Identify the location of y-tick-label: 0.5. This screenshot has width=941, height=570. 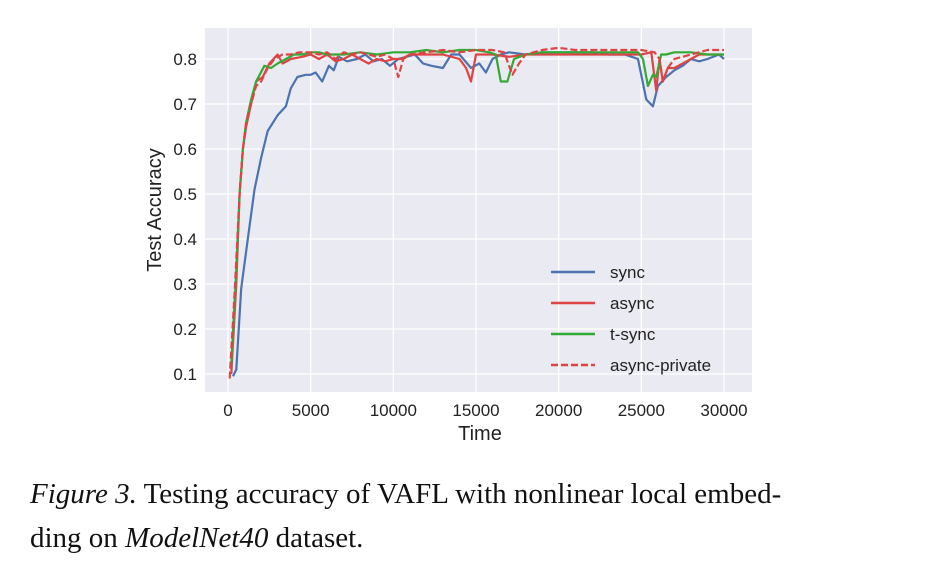
(185, 194).